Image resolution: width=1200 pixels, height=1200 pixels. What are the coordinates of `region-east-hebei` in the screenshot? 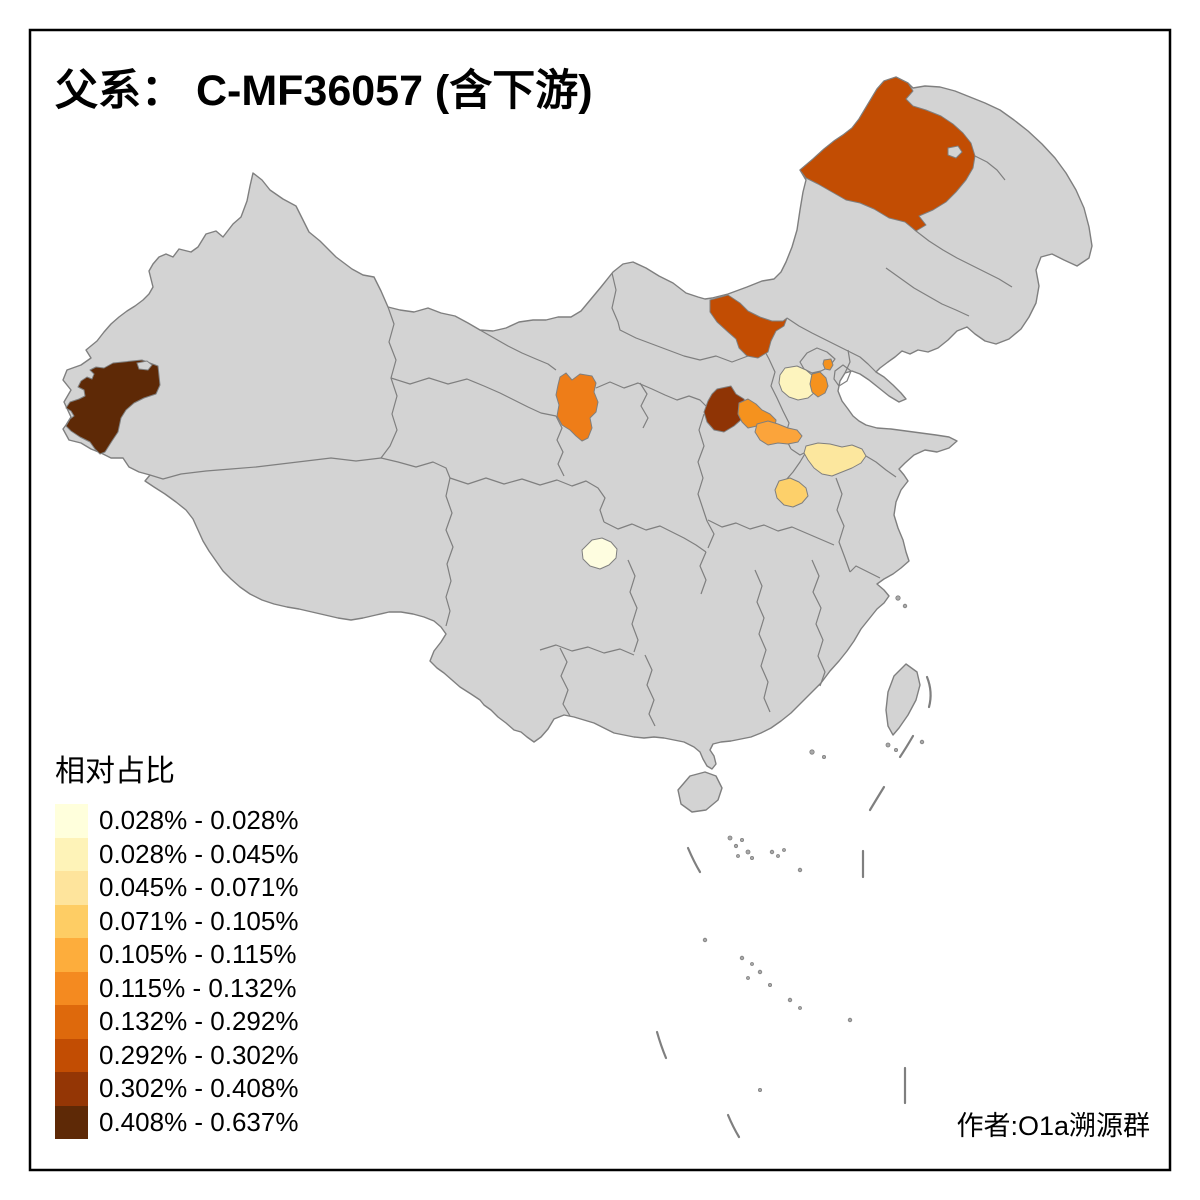 It's located at (819, 384).